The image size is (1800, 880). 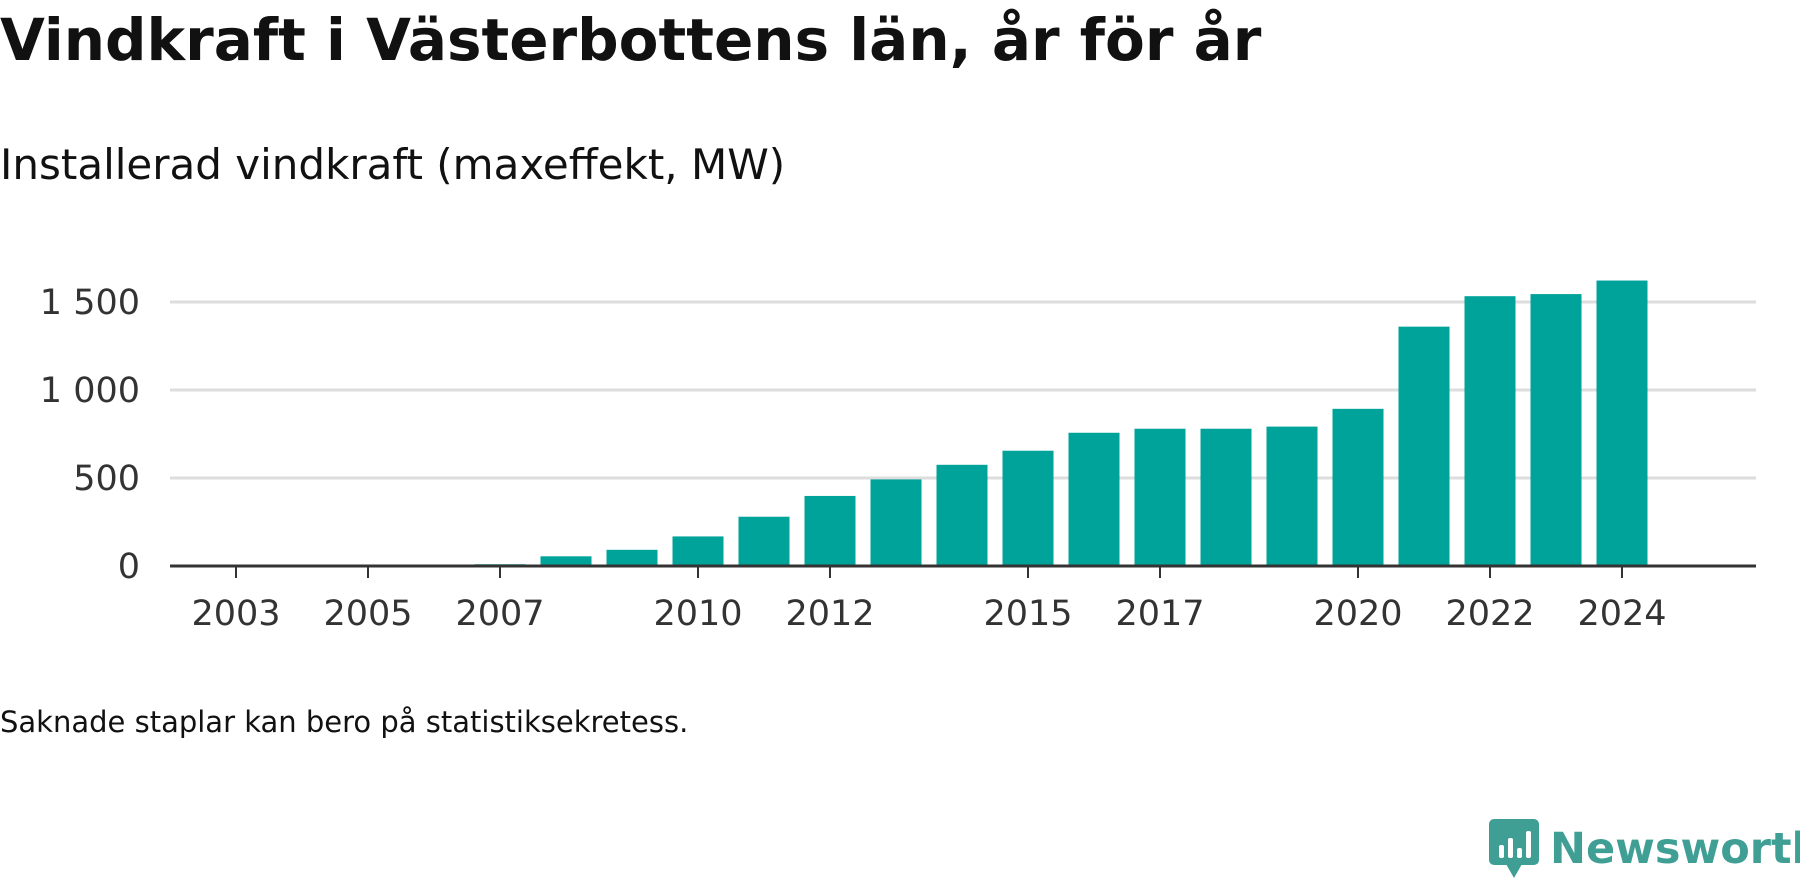 What do you see at coordinates (896, 522) in the screenshot?
I see `bar-2013` at bounding box center [896, 522].